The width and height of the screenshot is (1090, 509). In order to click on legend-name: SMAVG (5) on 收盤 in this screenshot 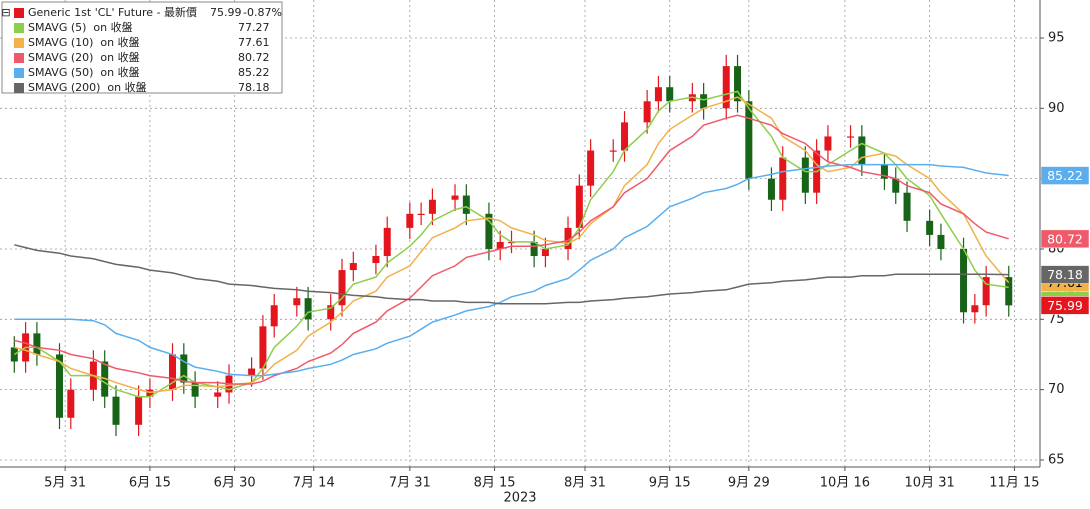, I will do `click(80, 27)`.